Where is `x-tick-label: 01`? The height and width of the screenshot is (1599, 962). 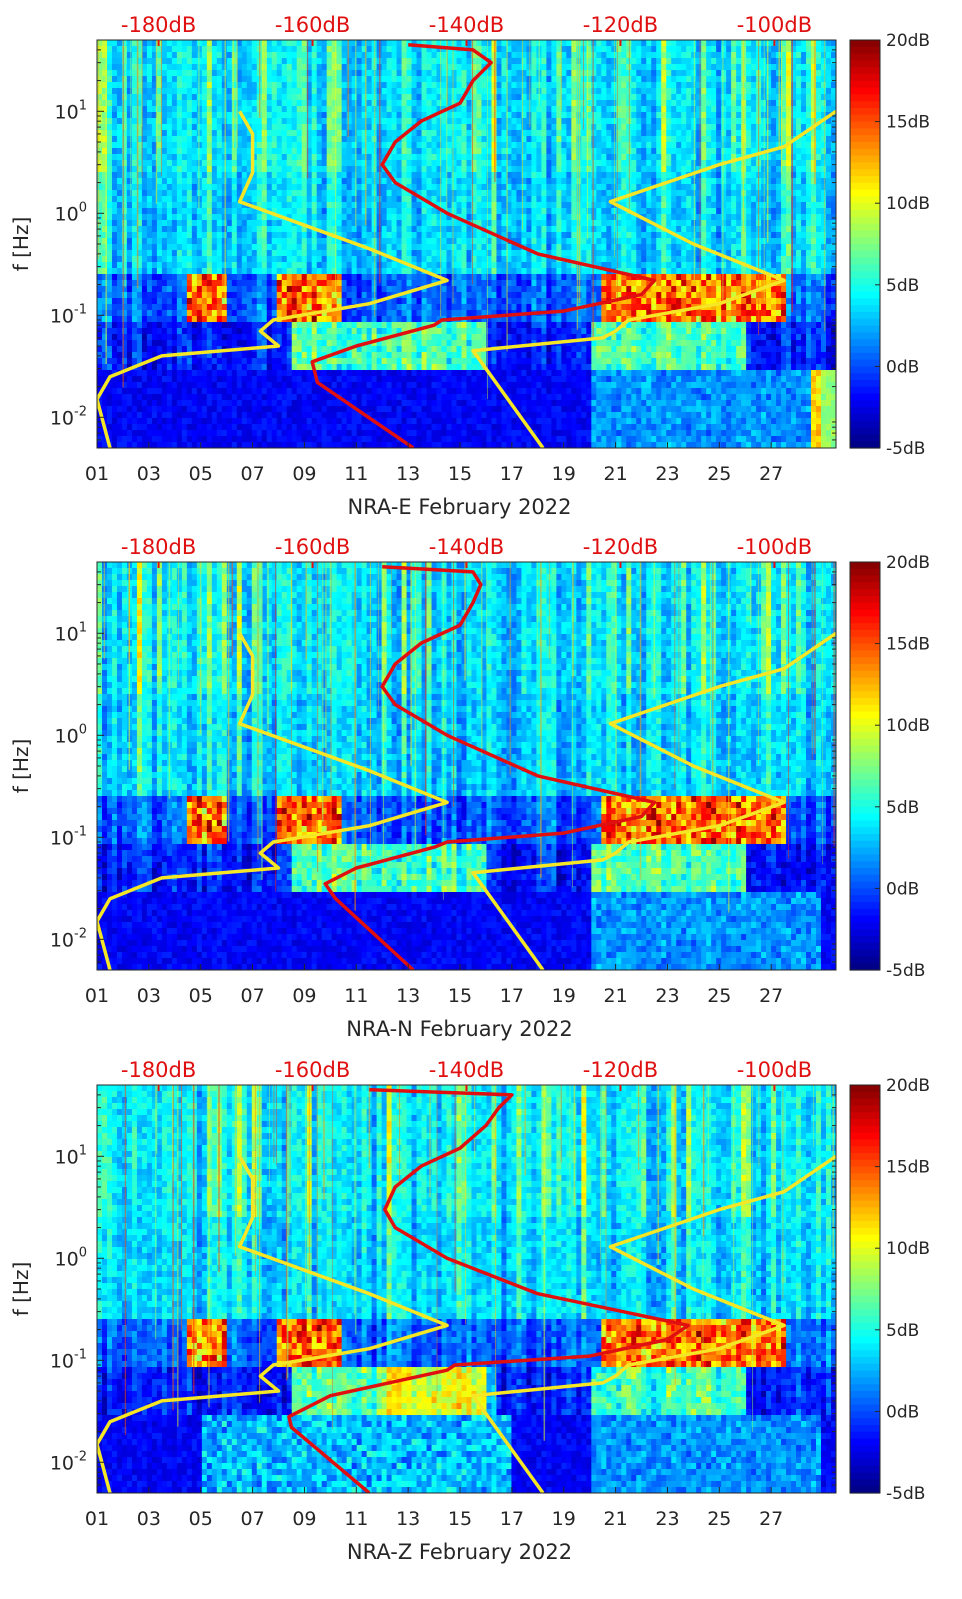
x-tick-label: 01 is located at coordinates (97, 474).